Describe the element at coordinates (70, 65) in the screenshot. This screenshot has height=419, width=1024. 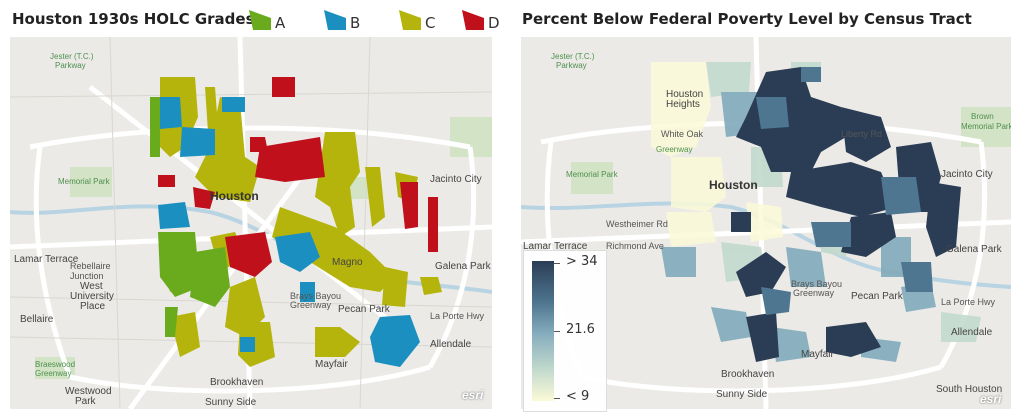
I see `parkway-label: Parkway` at that location.